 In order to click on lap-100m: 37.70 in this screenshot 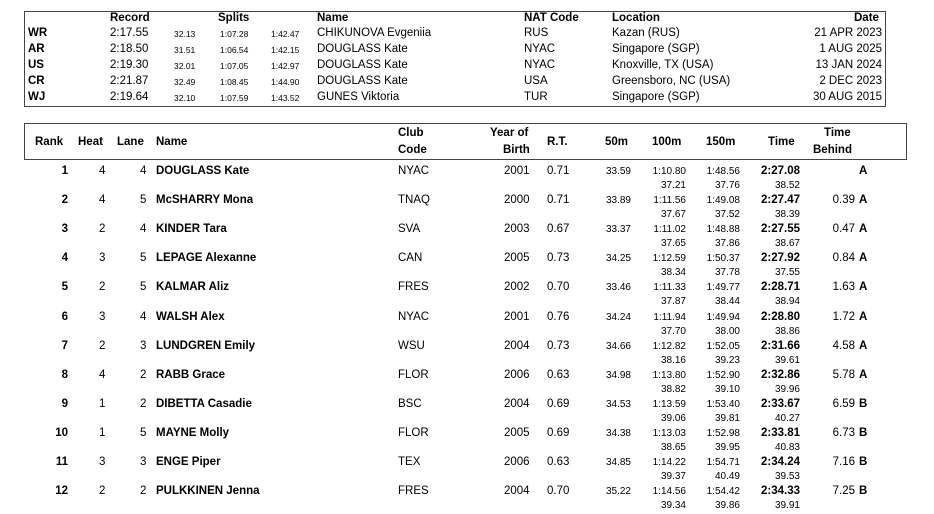, I will do `click(673, 331)`.